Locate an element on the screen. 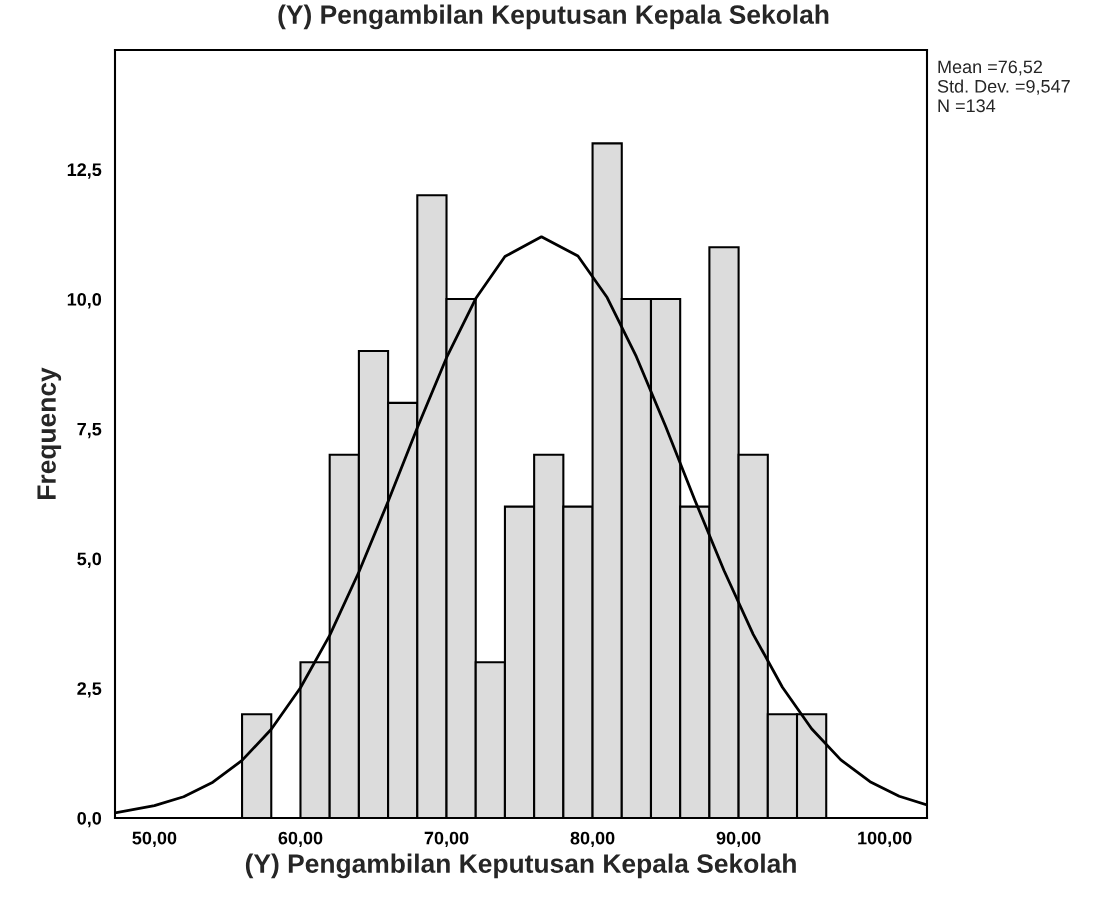 The image size is (1107, 909). y-axis-title: Frequency is located at coordinates (49, 433).